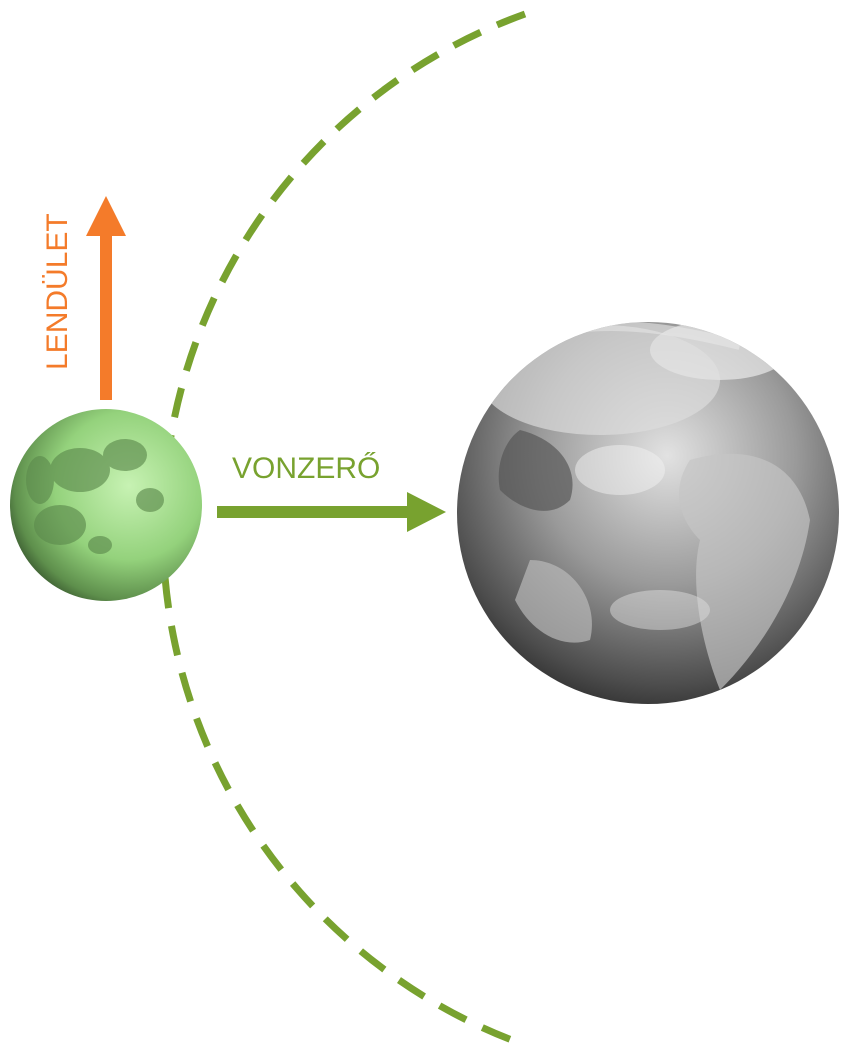 This screenshot has width=841, height=1057. What do you see at coordinates (306, 468) in the screenshot?
I see `gravity-label: VONZERŐ` at bounding box center [306, 468].